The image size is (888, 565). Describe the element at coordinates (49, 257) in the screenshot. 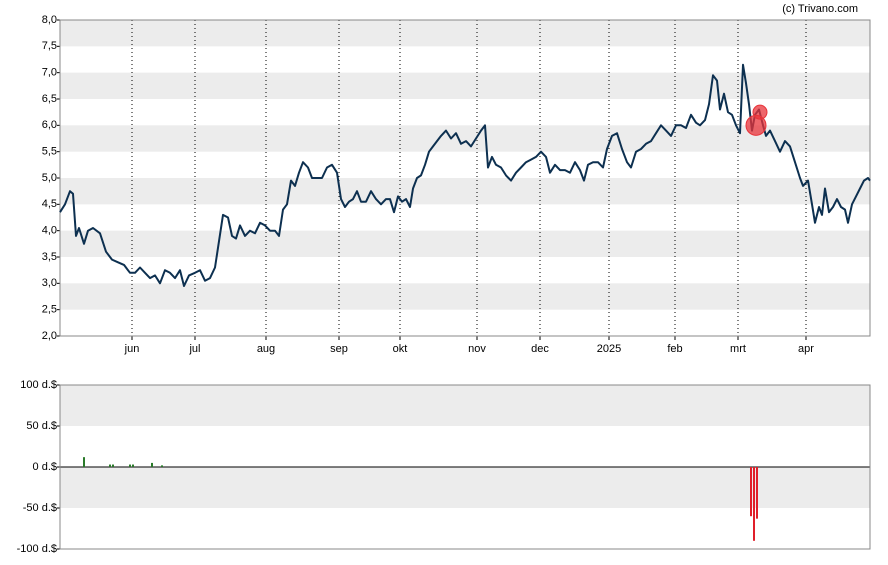

I see `y-tick-label: 3,5` at that location.